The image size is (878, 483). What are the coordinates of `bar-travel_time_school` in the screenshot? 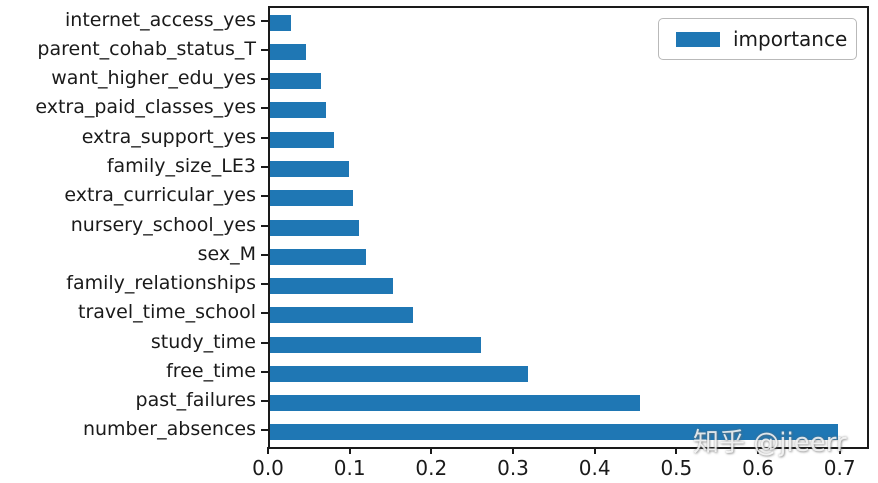 It's located at (341, 315).